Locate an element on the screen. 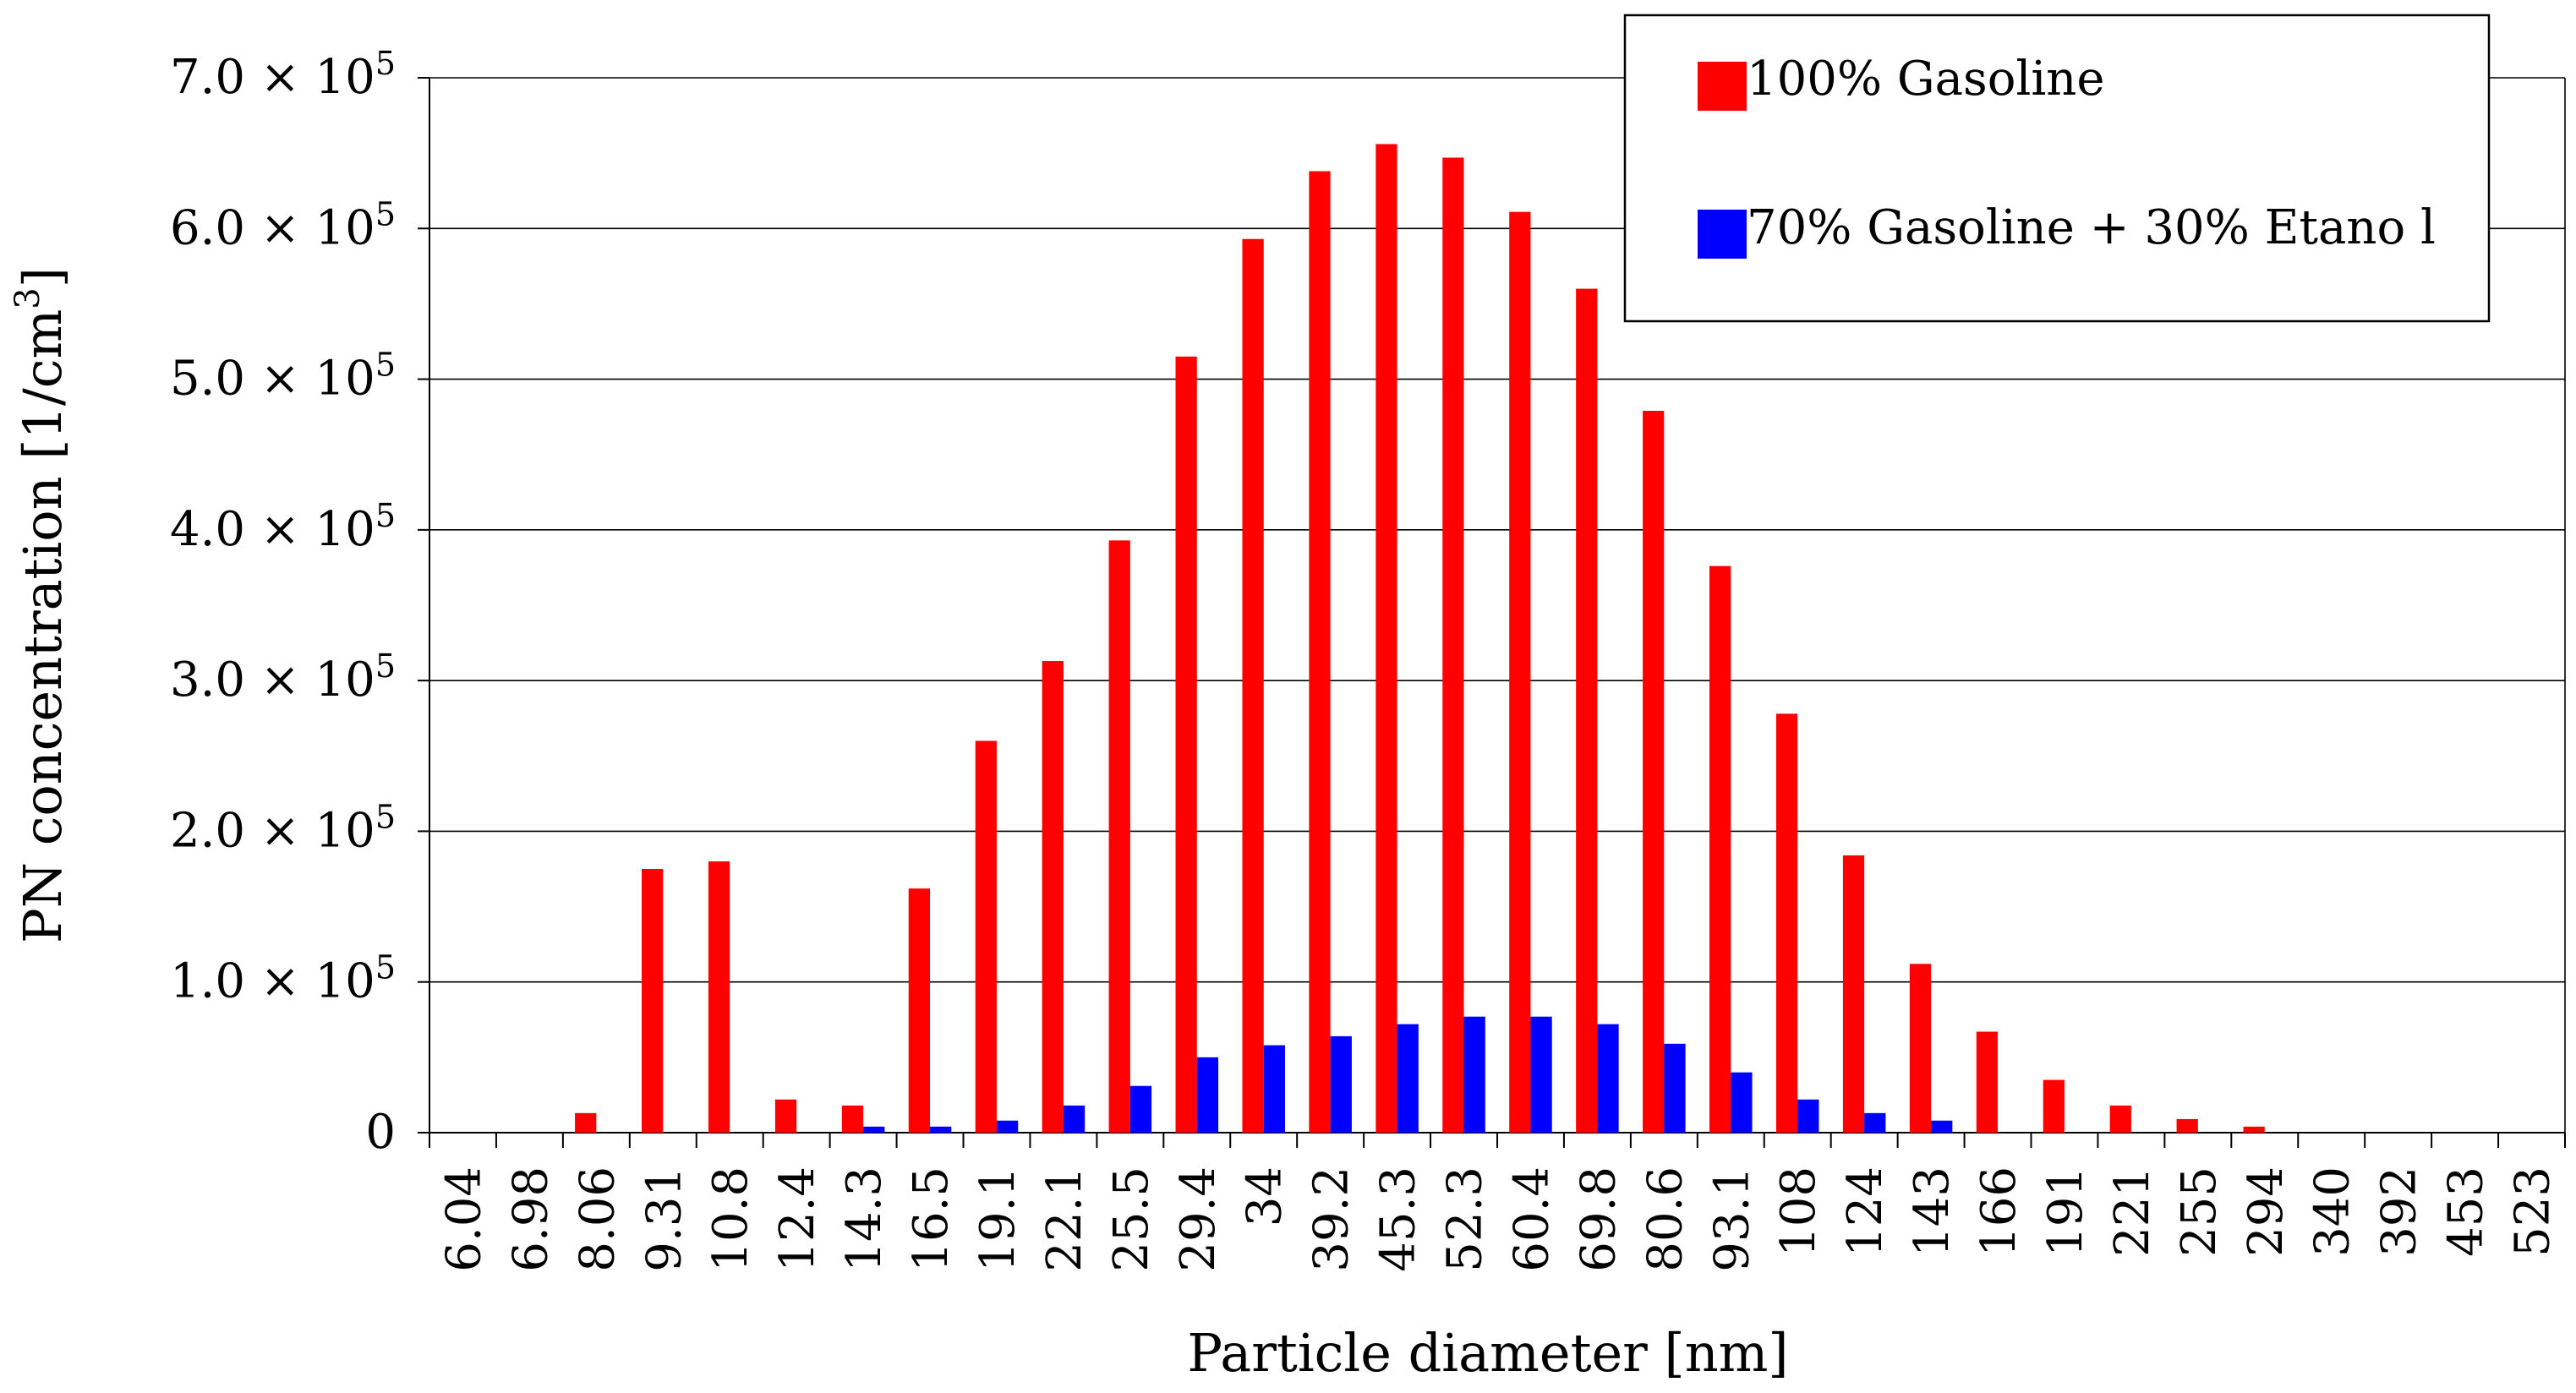  legend-label-gasoline: 100% Gasoline is located at coordinates (1926, 80).